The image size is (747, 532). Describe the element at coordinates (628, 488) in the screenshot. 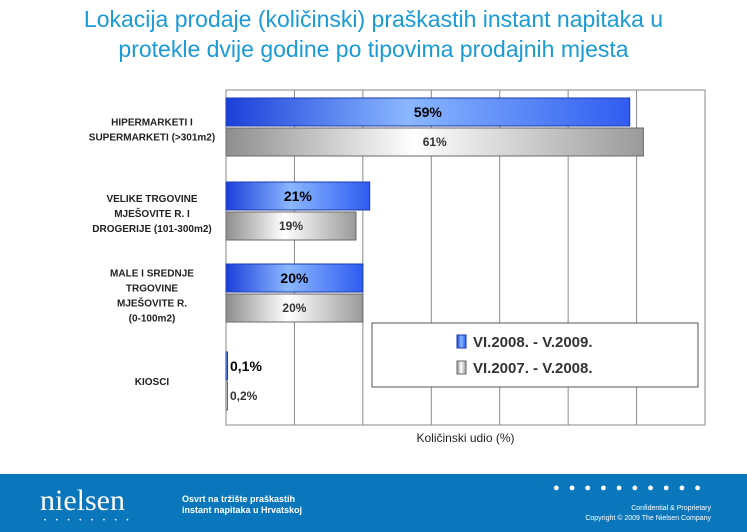

I see `decorative-dots: ● ● ● ● ● ● ● ● ● ●` at that location.